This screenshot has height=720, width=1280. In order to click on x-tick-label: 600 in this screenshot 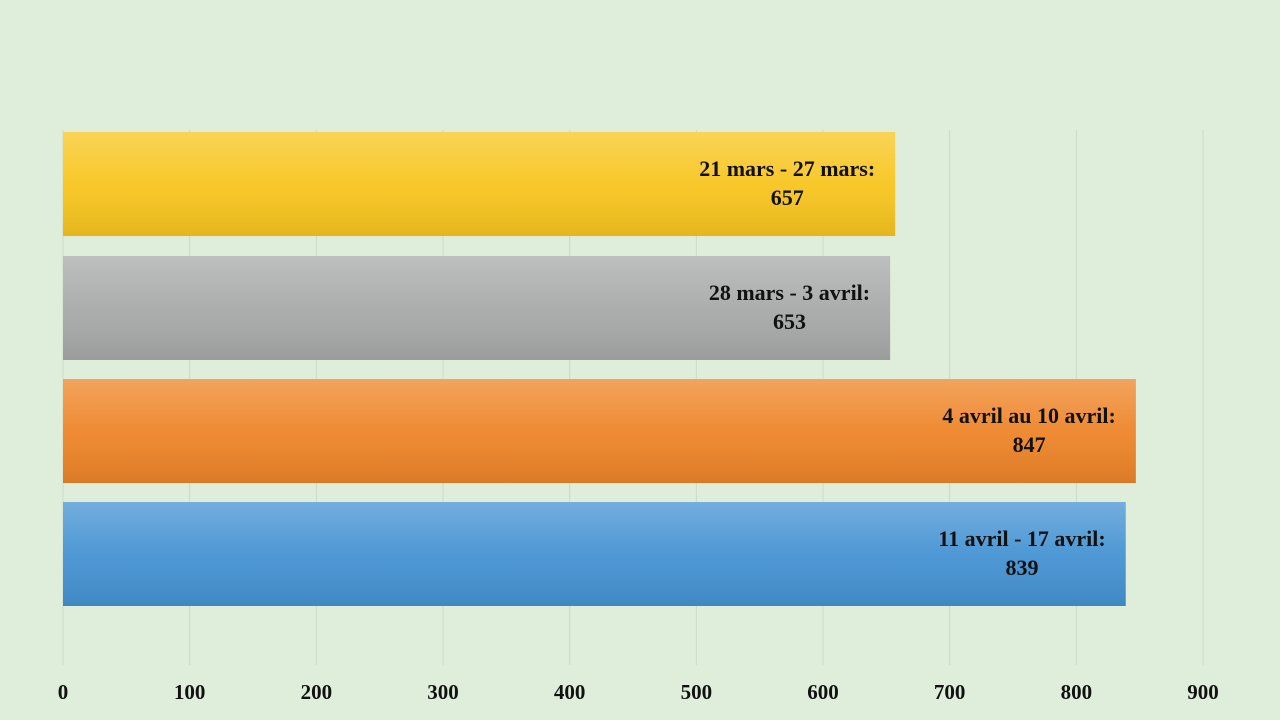, I will do `click(823, 692)`.